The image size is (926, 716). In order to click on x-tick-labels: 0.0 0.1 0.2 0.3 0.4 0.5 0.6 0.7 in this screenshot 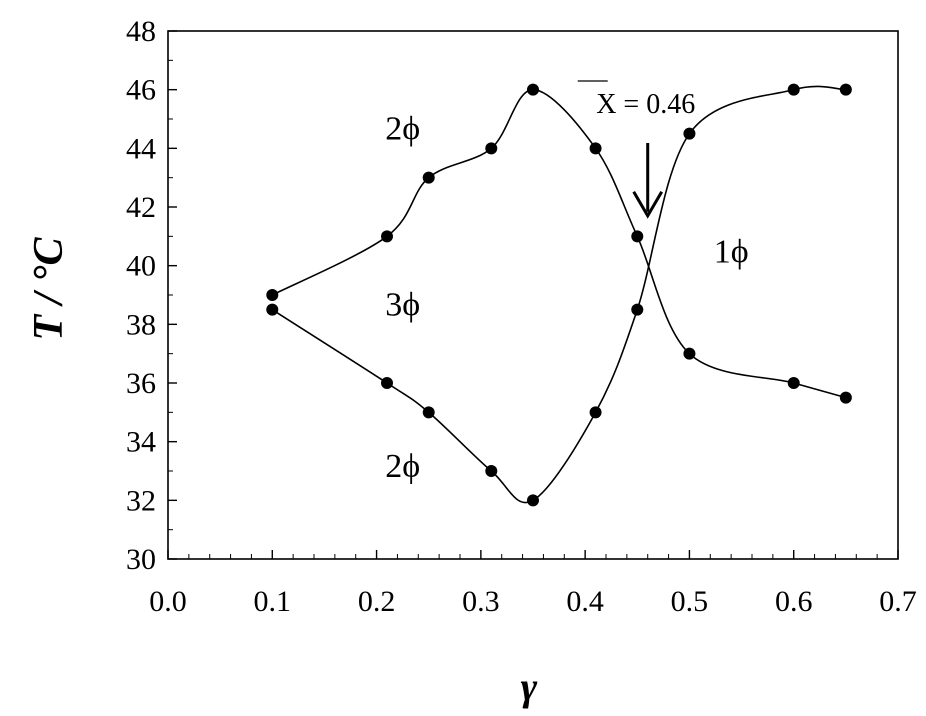, I will do `click(533, 601)`.